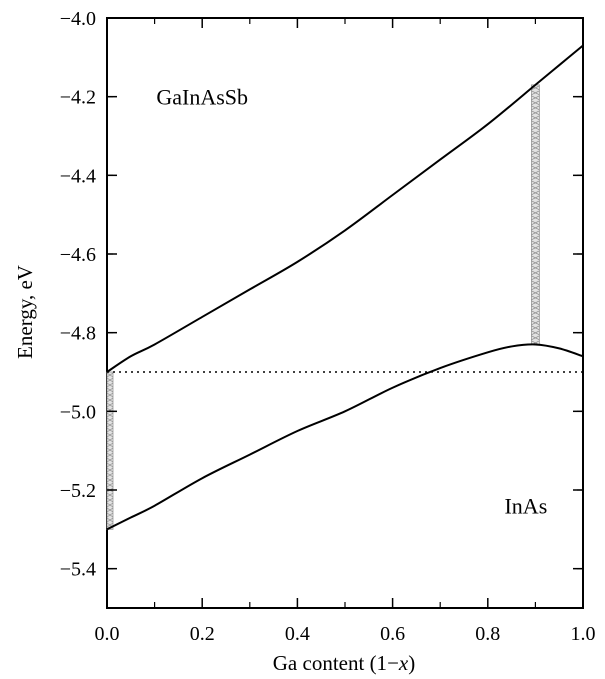 This screenshot has height=679, width=605. Describe the element at coordinates (393, 663) in the screenshot. I see `x-axis-title-minus: −` at that location.